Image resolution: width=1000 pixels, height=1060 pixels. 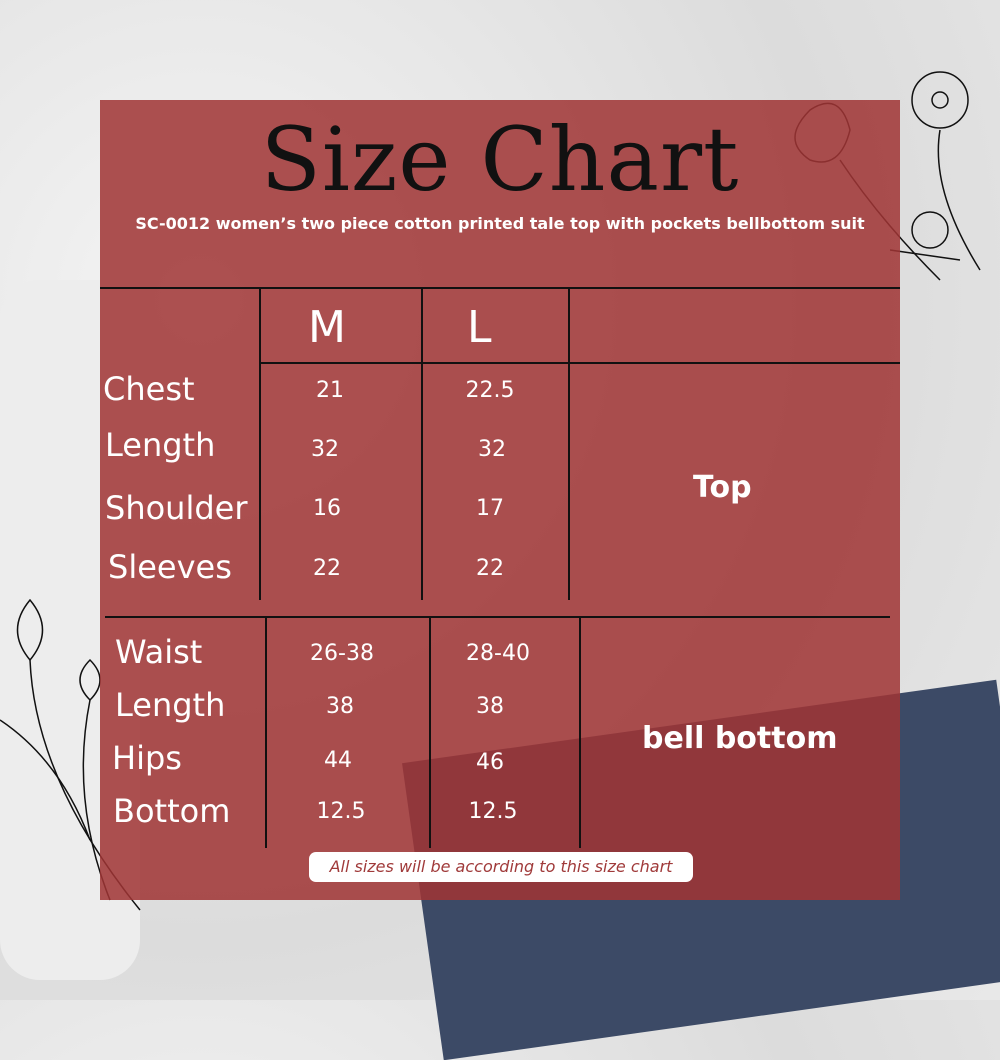 I want to click on row-label: Hips, so click(x=147, y=758).